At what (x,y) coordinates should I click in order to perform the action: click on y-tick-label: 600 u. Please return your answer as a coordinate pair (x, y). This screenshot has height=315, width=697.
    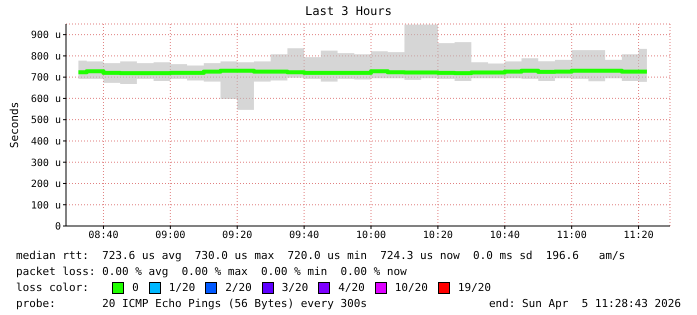
    Looking at the image, I should click on (45, 99).